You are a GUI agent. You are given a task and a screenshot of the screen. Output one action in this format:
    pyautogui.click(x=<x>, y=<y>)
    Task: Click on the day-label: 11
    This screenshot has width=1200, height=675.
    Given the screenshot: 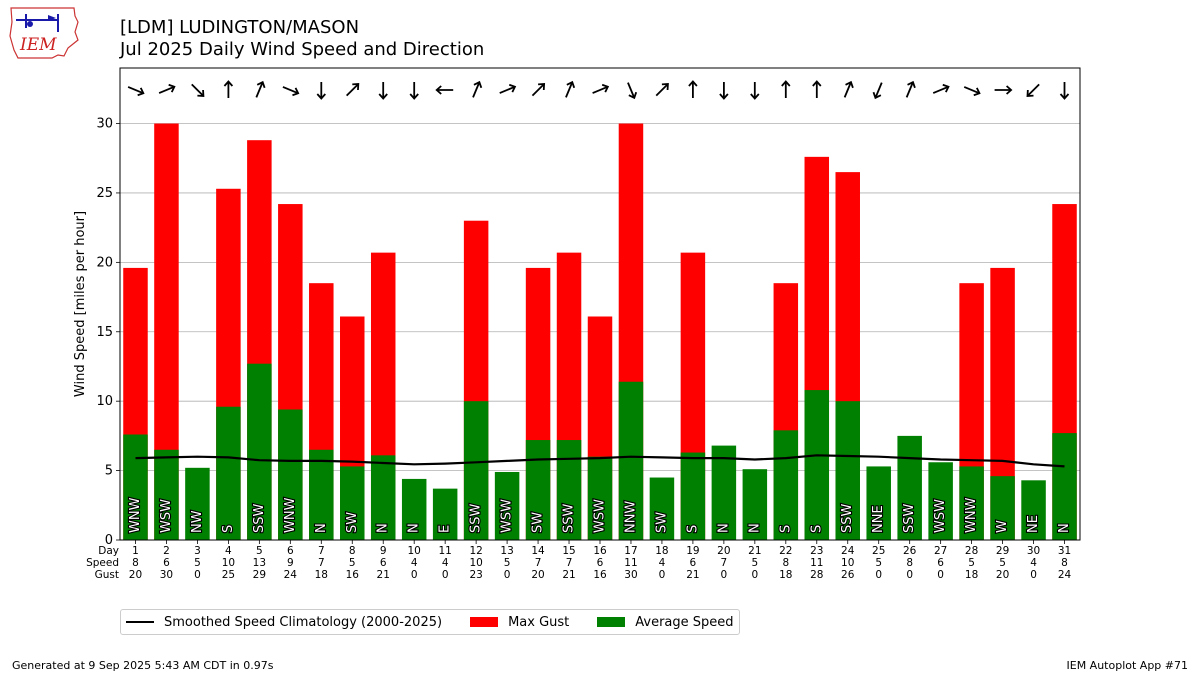 What is the action you would take?
    pyautogui.click(x=444, y=551)
    